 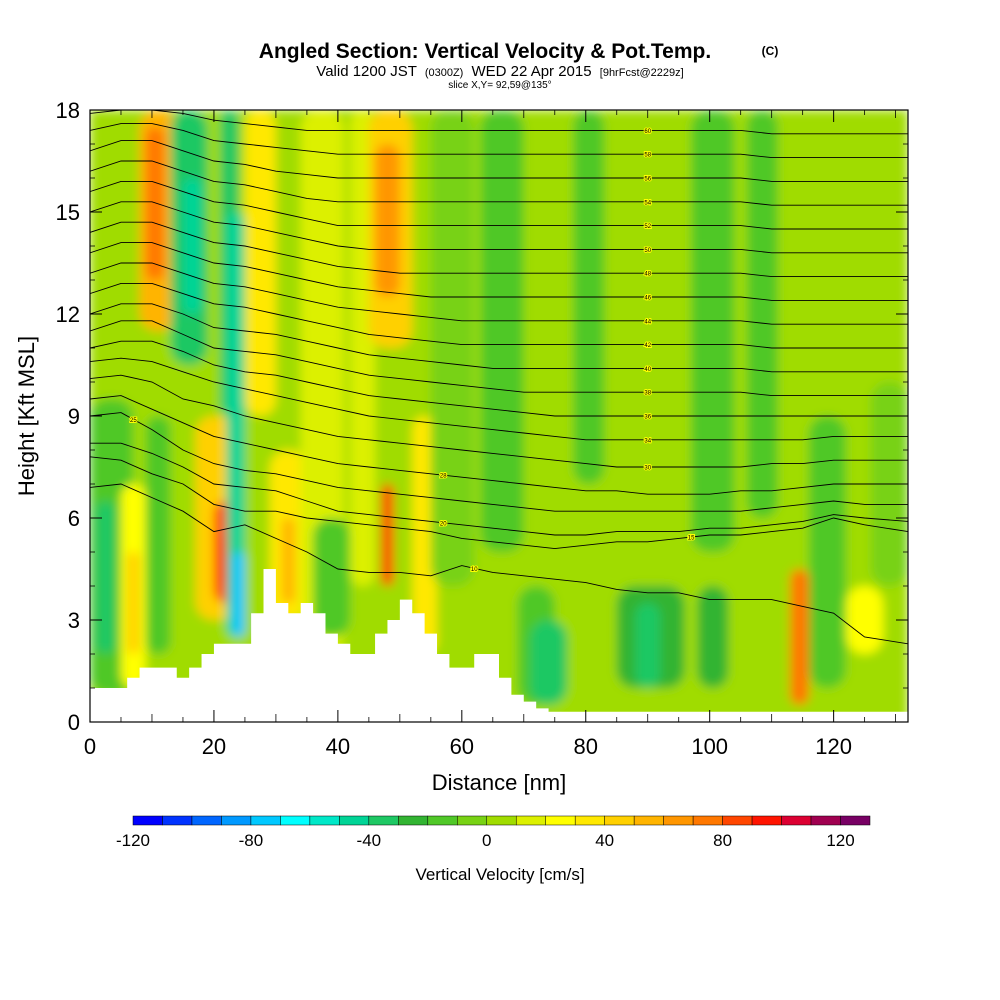 I want to click on isentrope-label: 56, so click(x=647, y=180).